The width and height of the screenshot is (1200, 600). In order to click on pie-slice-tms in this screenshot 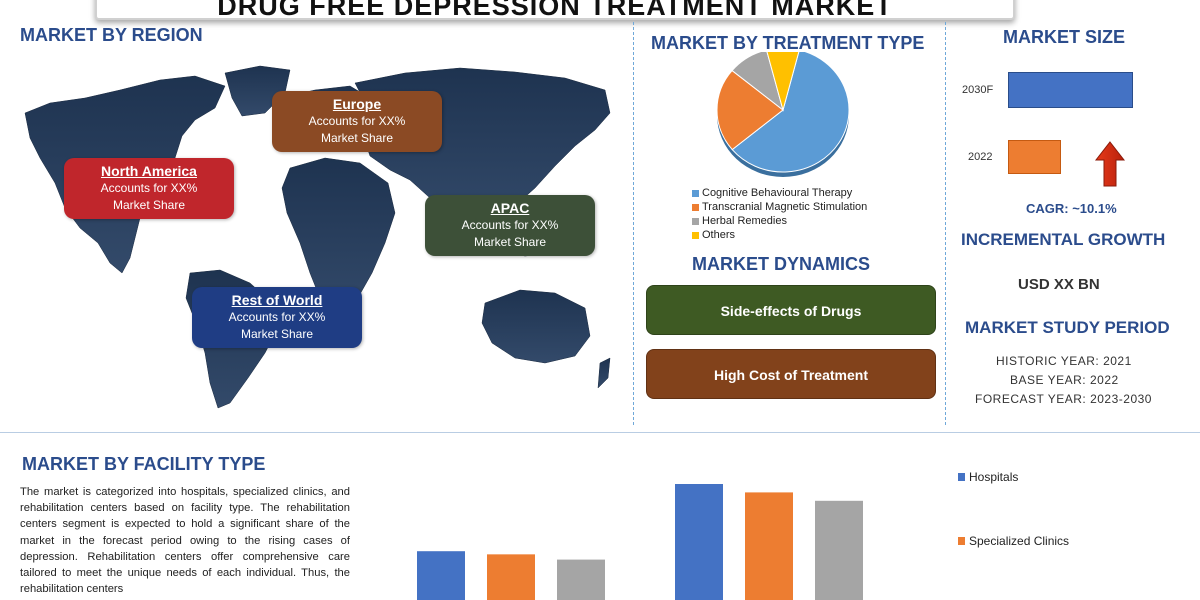, I will do `click(750, 110)`.